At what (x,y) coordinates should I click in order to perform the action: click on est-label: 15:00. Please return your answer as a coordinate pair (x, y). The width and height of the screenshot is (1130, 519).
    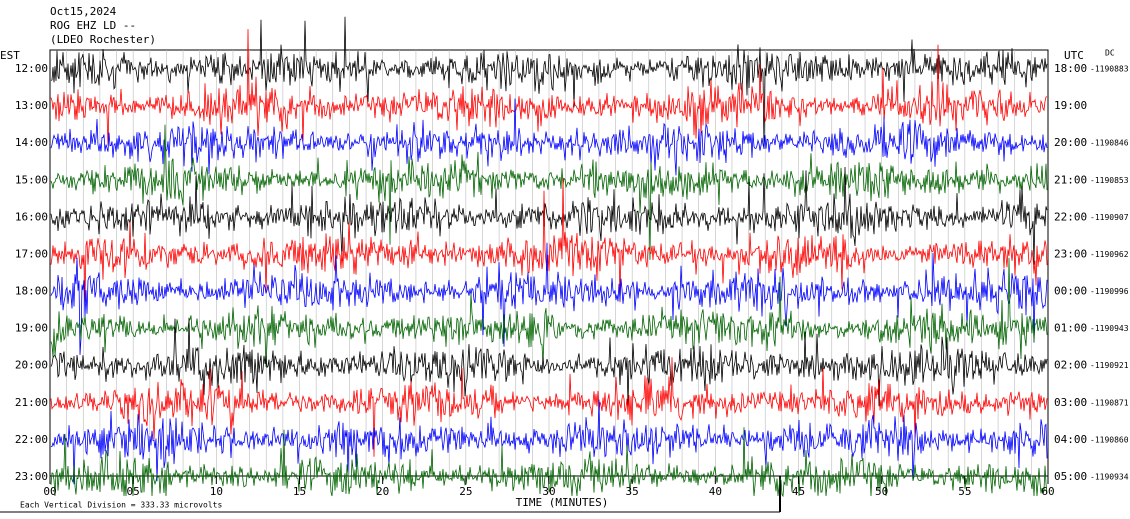
    Looking at the image, I should click on (31, 179).